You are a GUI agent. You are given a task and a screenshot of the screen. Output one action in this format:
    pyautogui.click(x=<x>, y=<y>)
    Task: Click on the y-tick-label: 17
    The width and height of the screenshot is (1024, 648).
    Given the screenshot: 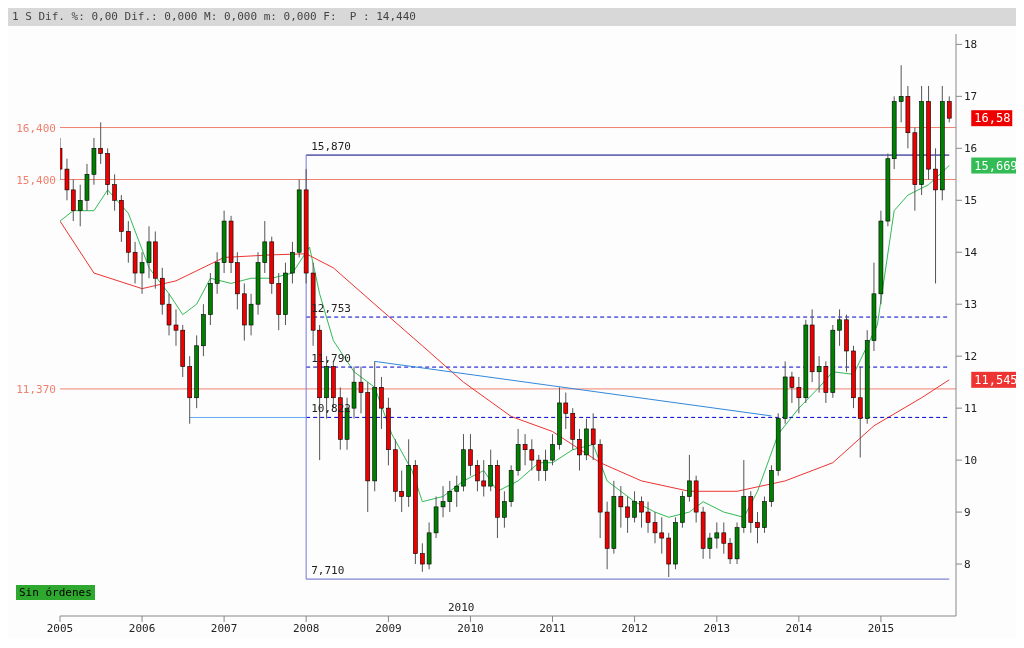 What is the action you would take?
    pyautogui.click(x=971, y=97)
    